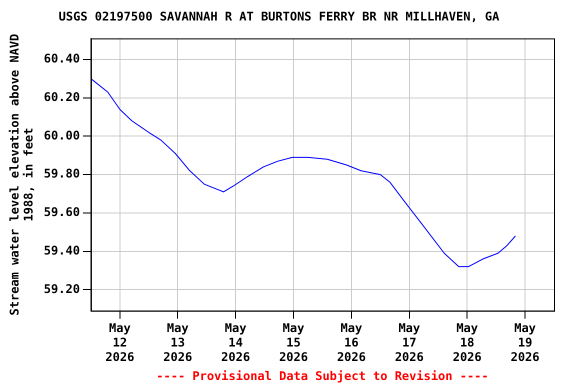 The image size is (576, 384). I want to click on x-tick-label: May 15 2026, so click(293, 342).